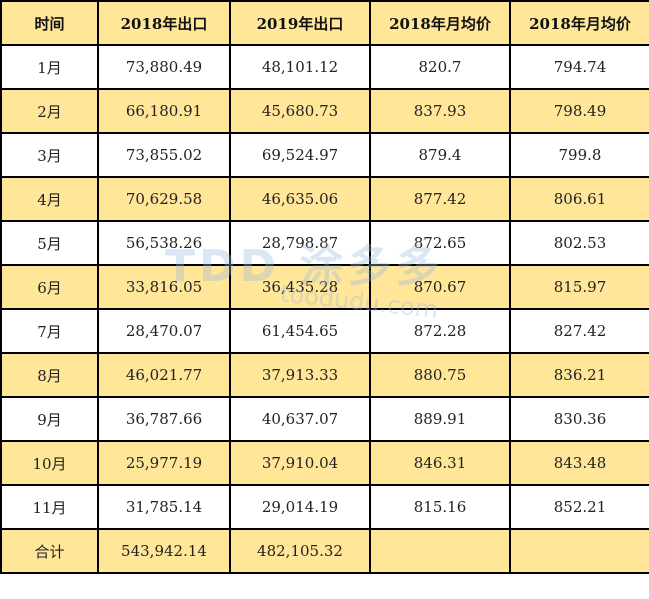  What do you see at coordinates (164, 67) in the screenshot?
I see `table-cell: 73,880.49` at bounding box center [164, 67].